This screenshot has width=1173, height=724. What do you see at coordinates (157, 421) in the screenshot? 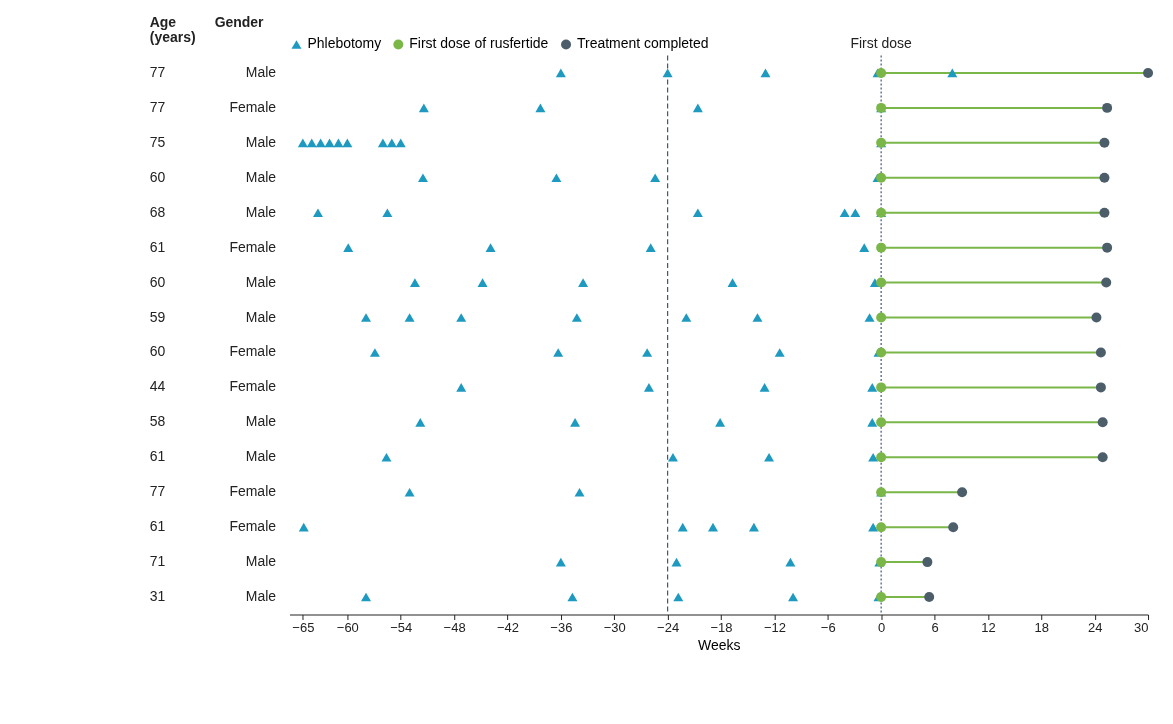
I see `y2-tick-label: 58` at bounding box center [157, 421].